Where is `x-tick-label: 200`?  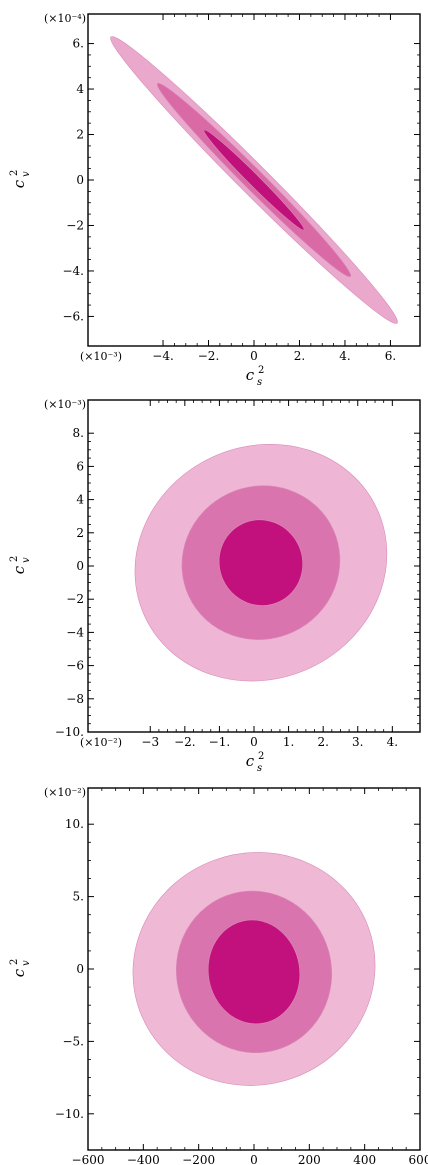 x-tick-label: 200 is located at coordinates (309, 1159).